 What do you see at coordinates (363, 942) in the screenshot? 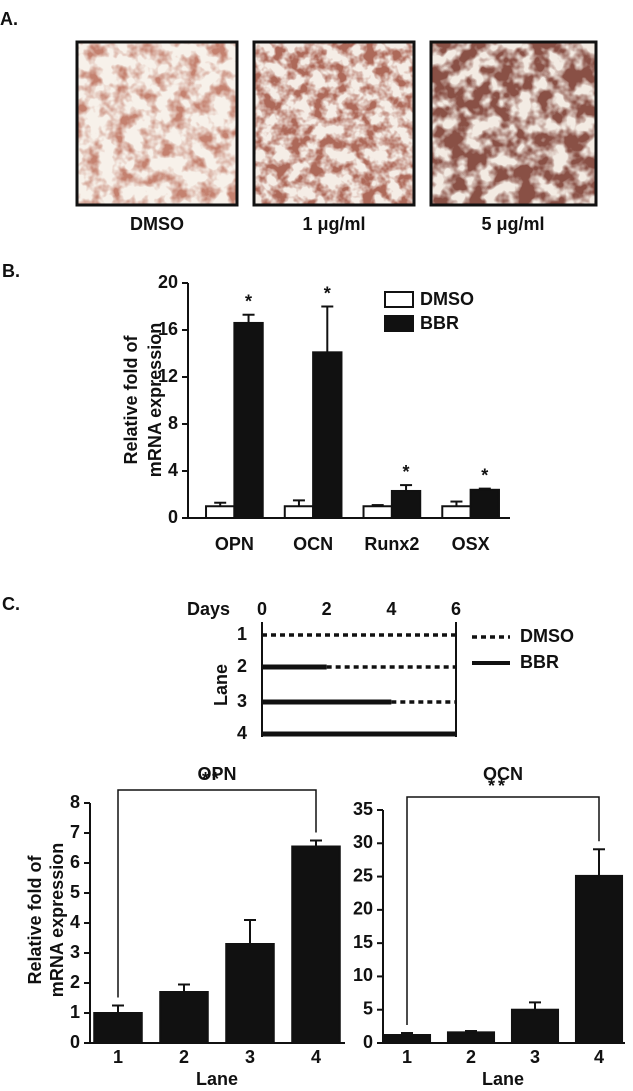
I see `y-tick-label: 15` at bounding box center [363, 942].